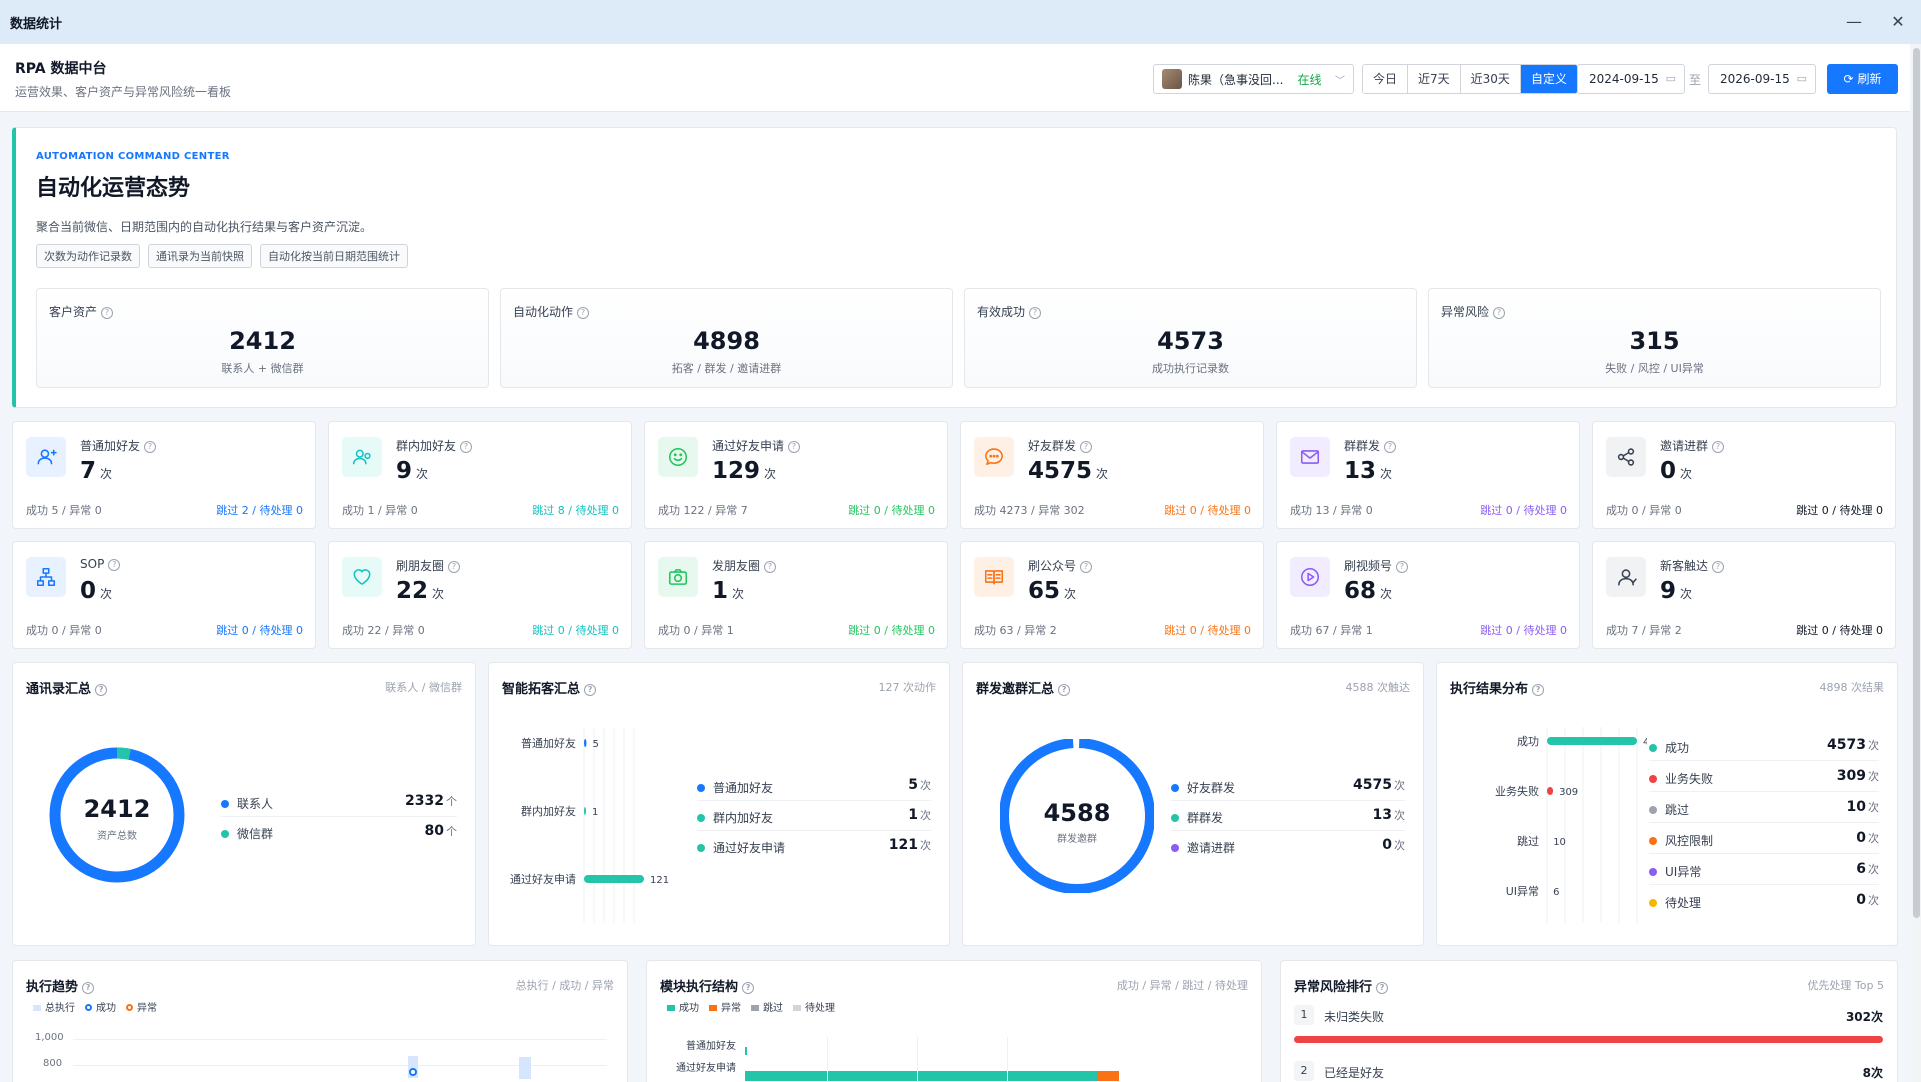 The height and width of the screenshot is (1082, 1921). What do you see at coordinates (413, 1072) in the screenshot?
I see `trend-point-success` at bounding box center [413, 1072].